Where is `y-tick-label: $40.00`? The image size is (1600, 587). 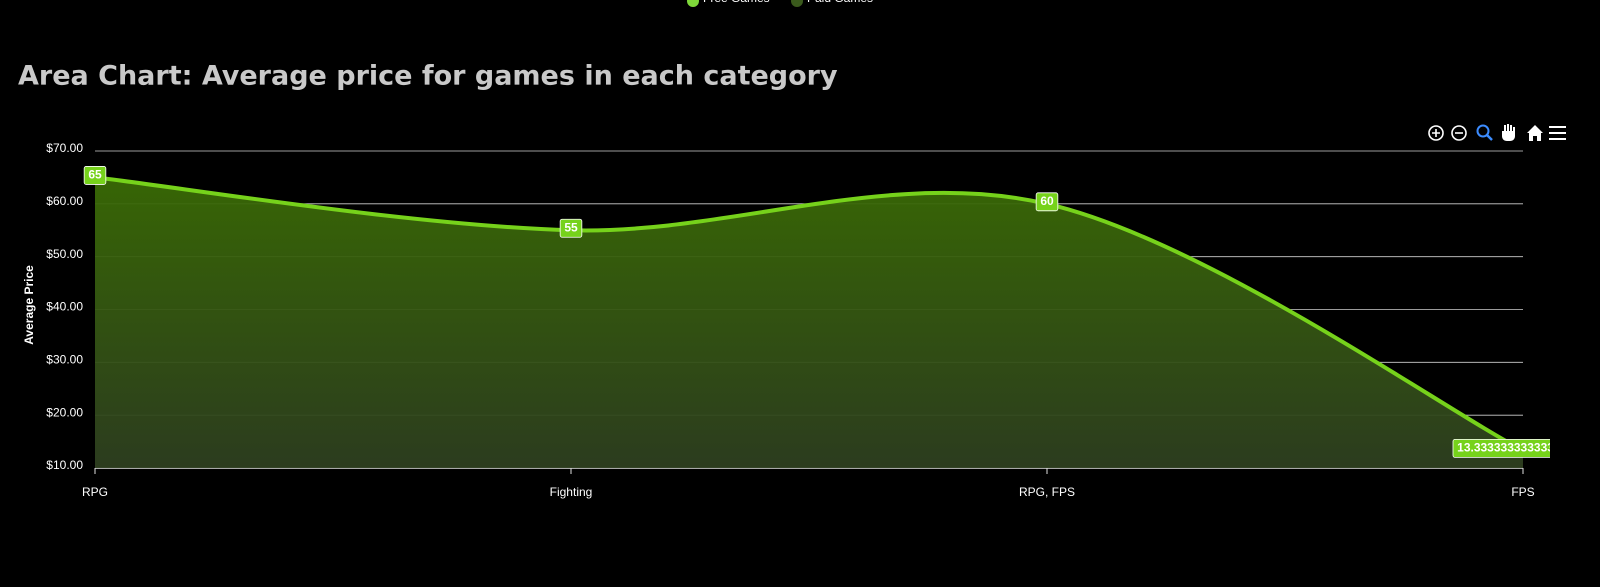
y-tick-label: $40.00 is located at coordinates (64, 307).